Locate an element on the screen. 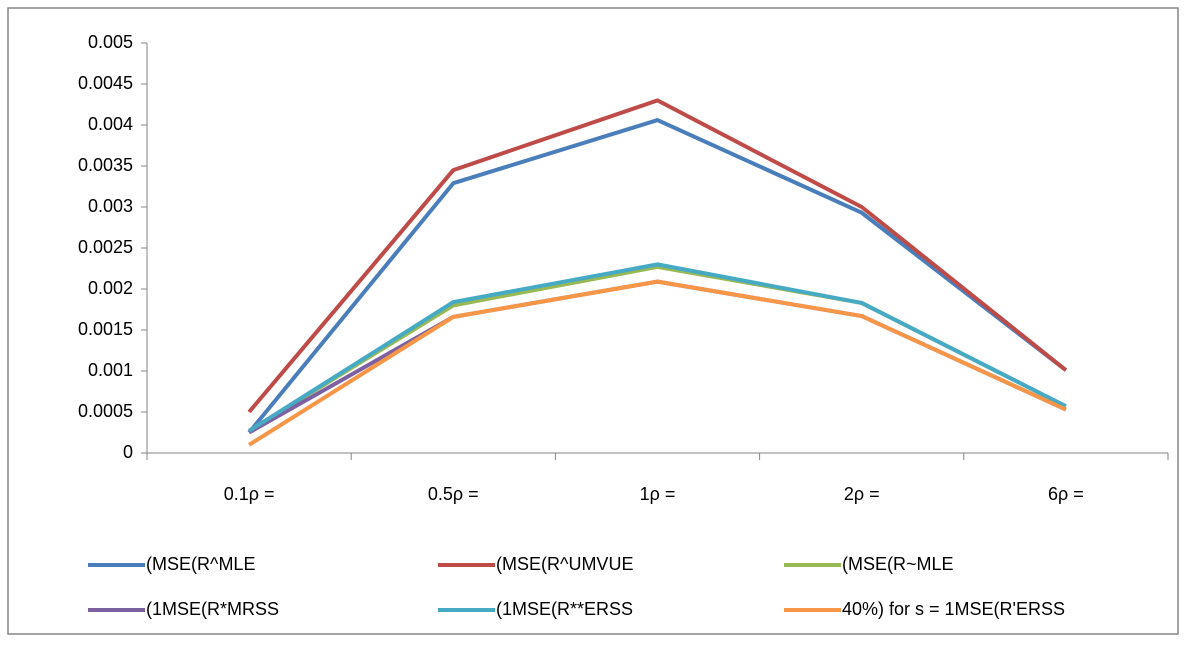  y-tick-label: 0.005 is located at coordinates (110, 42).